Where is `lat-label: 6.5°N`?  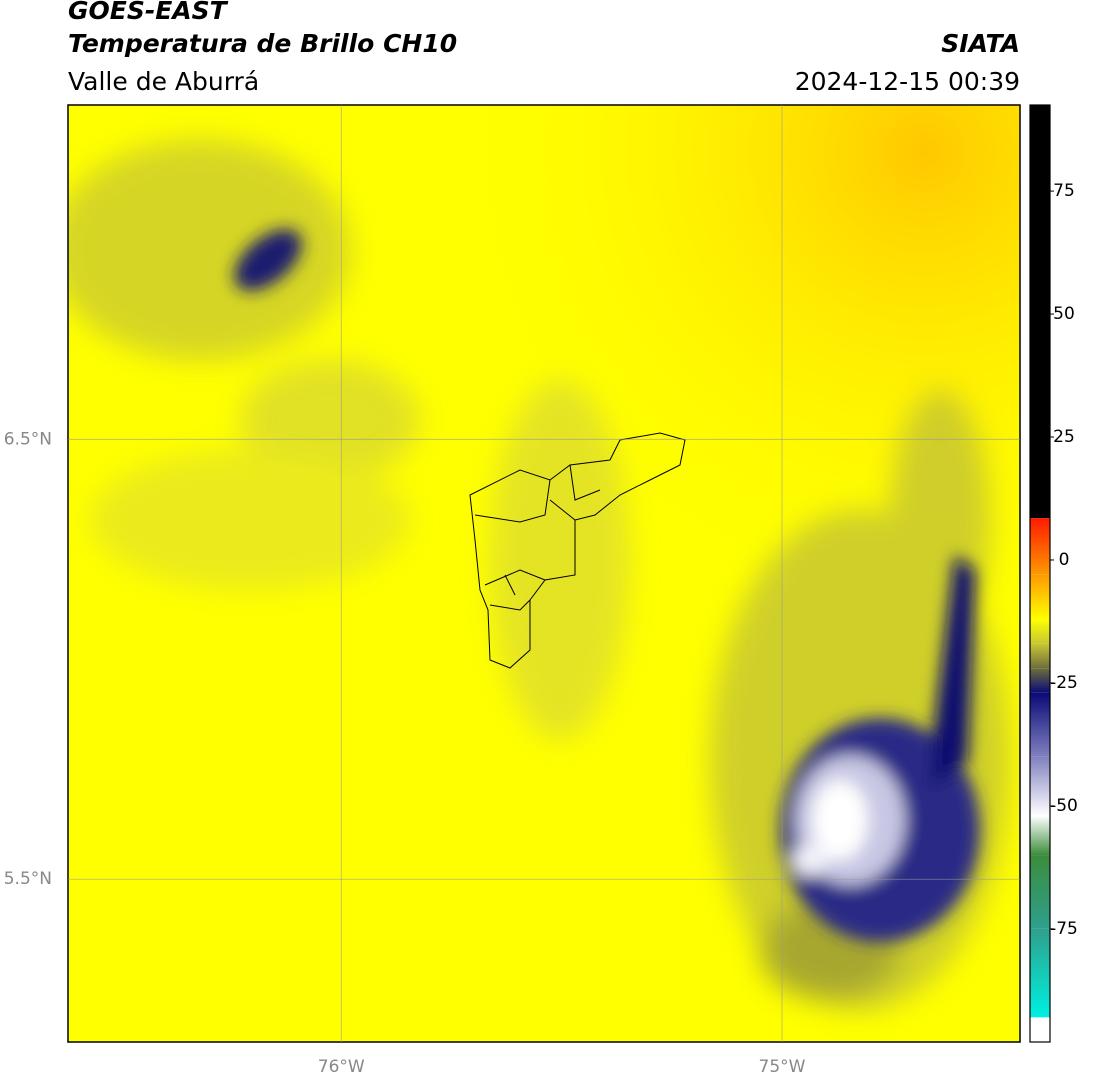 lat-label: 6.5°N is located at coordinates (28, 439).